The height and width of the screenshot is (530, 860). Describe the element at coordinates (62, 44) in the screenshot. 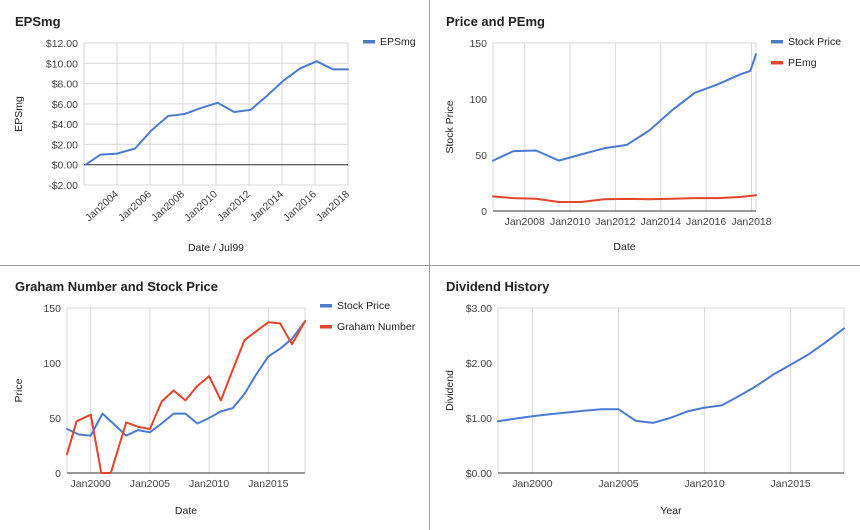

I see `y-tick-label: $12.00` at that location.